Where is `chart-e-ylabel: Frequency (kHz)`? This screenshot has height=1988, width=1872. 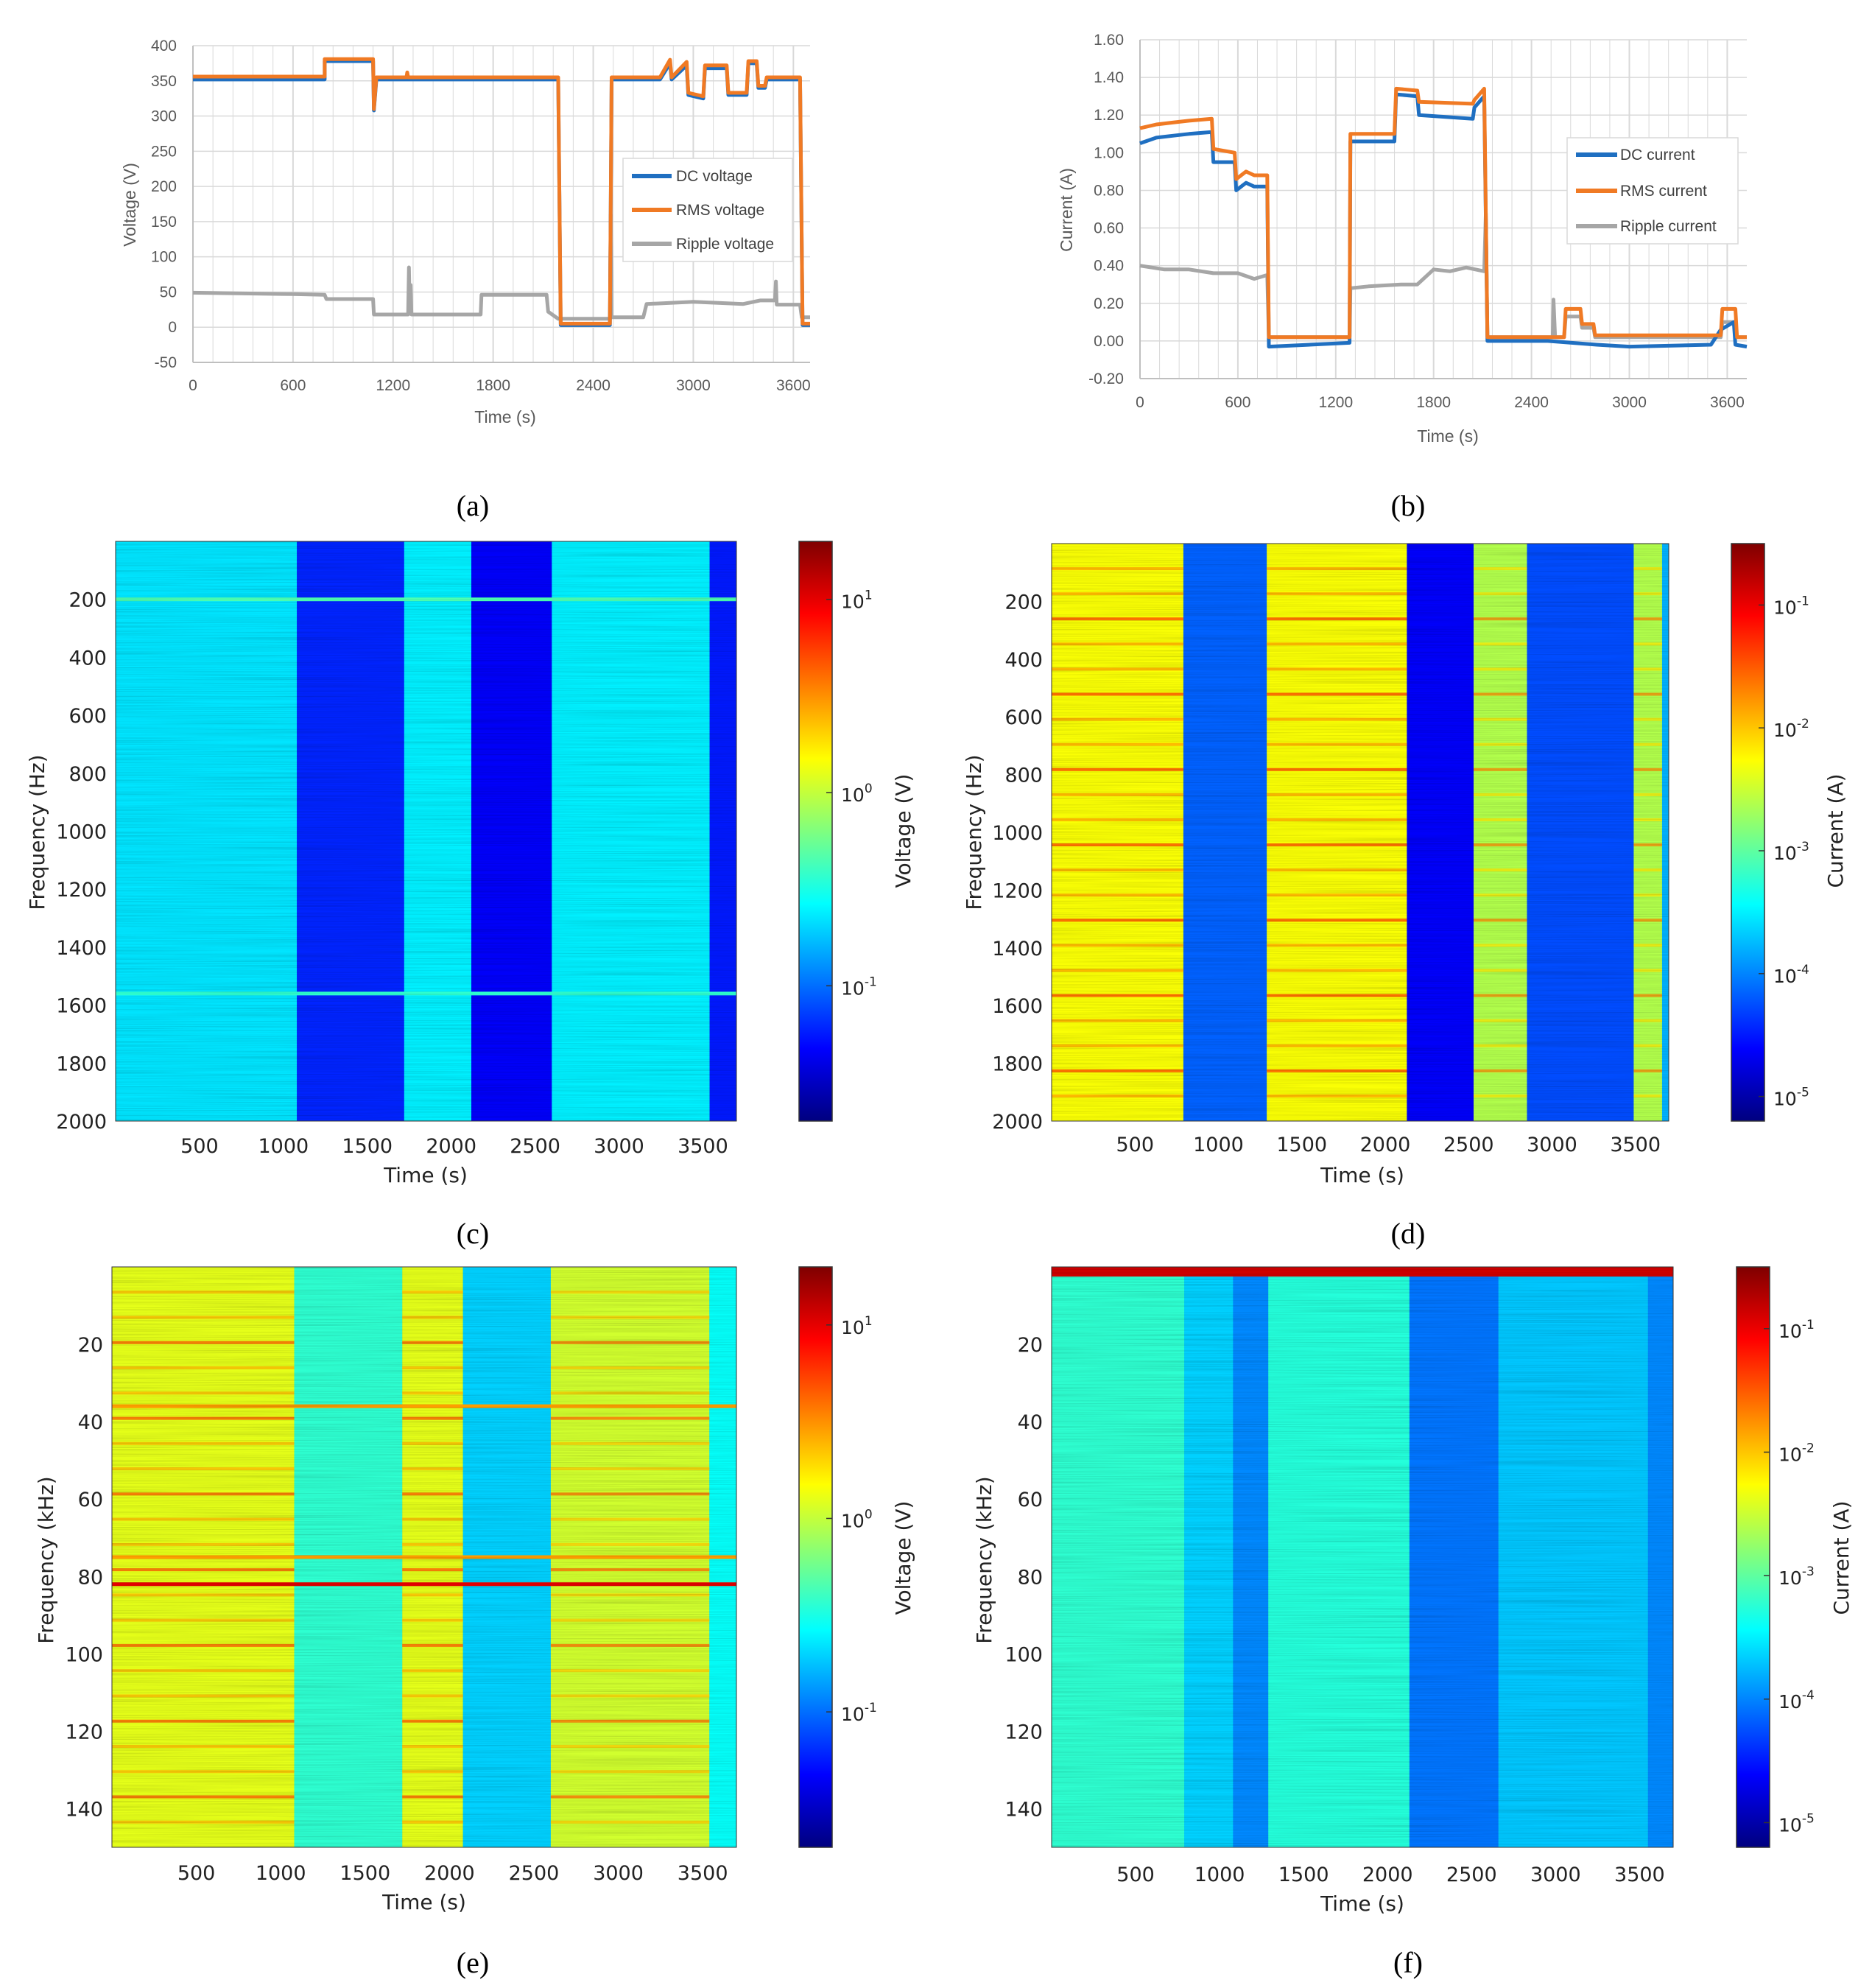
chart-e-ylabel: Frequency (kHz) is located at coordinates (46, 1559).